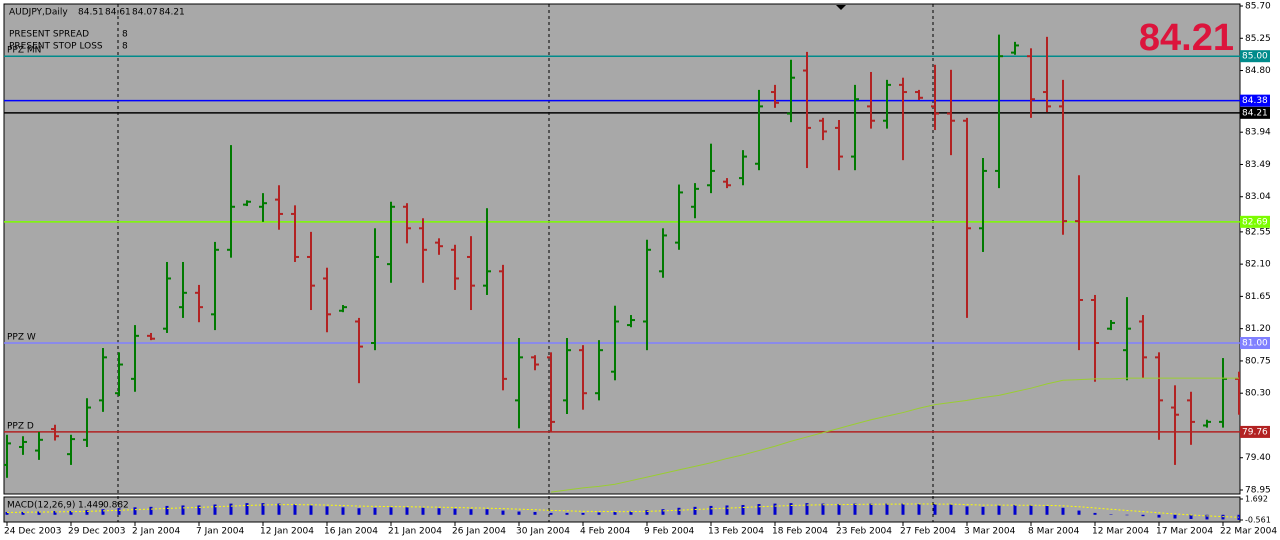 The height and width of the screenshot is (540, 1280). What do you see at coordinates (1258, 232) in the screenshot?
I see `y-tick-label: 82.55` at bounding box center [1258, 232].